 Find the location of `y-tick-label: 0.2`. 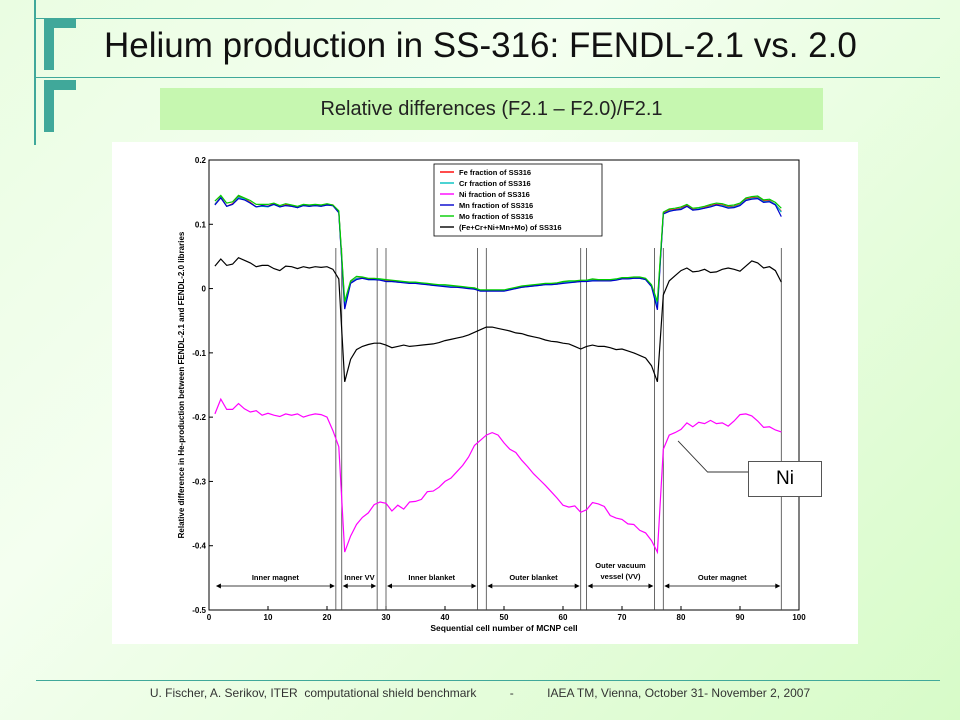

y-tick-label: 0.2 is located at coordinates (201, 160).